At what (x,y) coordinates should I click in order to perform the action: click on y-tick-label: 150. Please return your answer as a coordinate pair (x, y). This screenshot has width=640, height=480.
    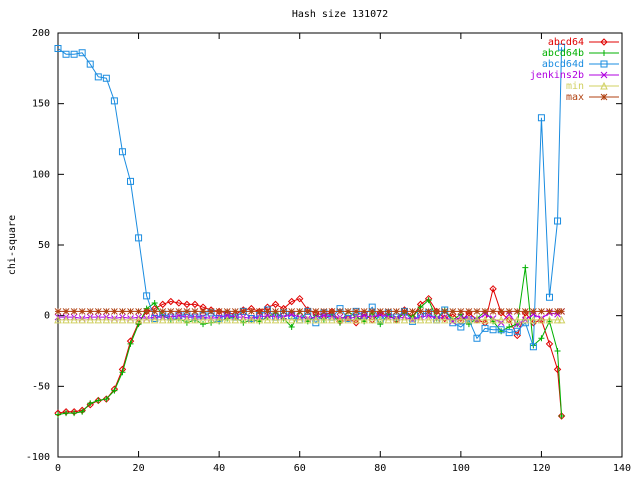
    Looking at the image, I should click on (41, 104).